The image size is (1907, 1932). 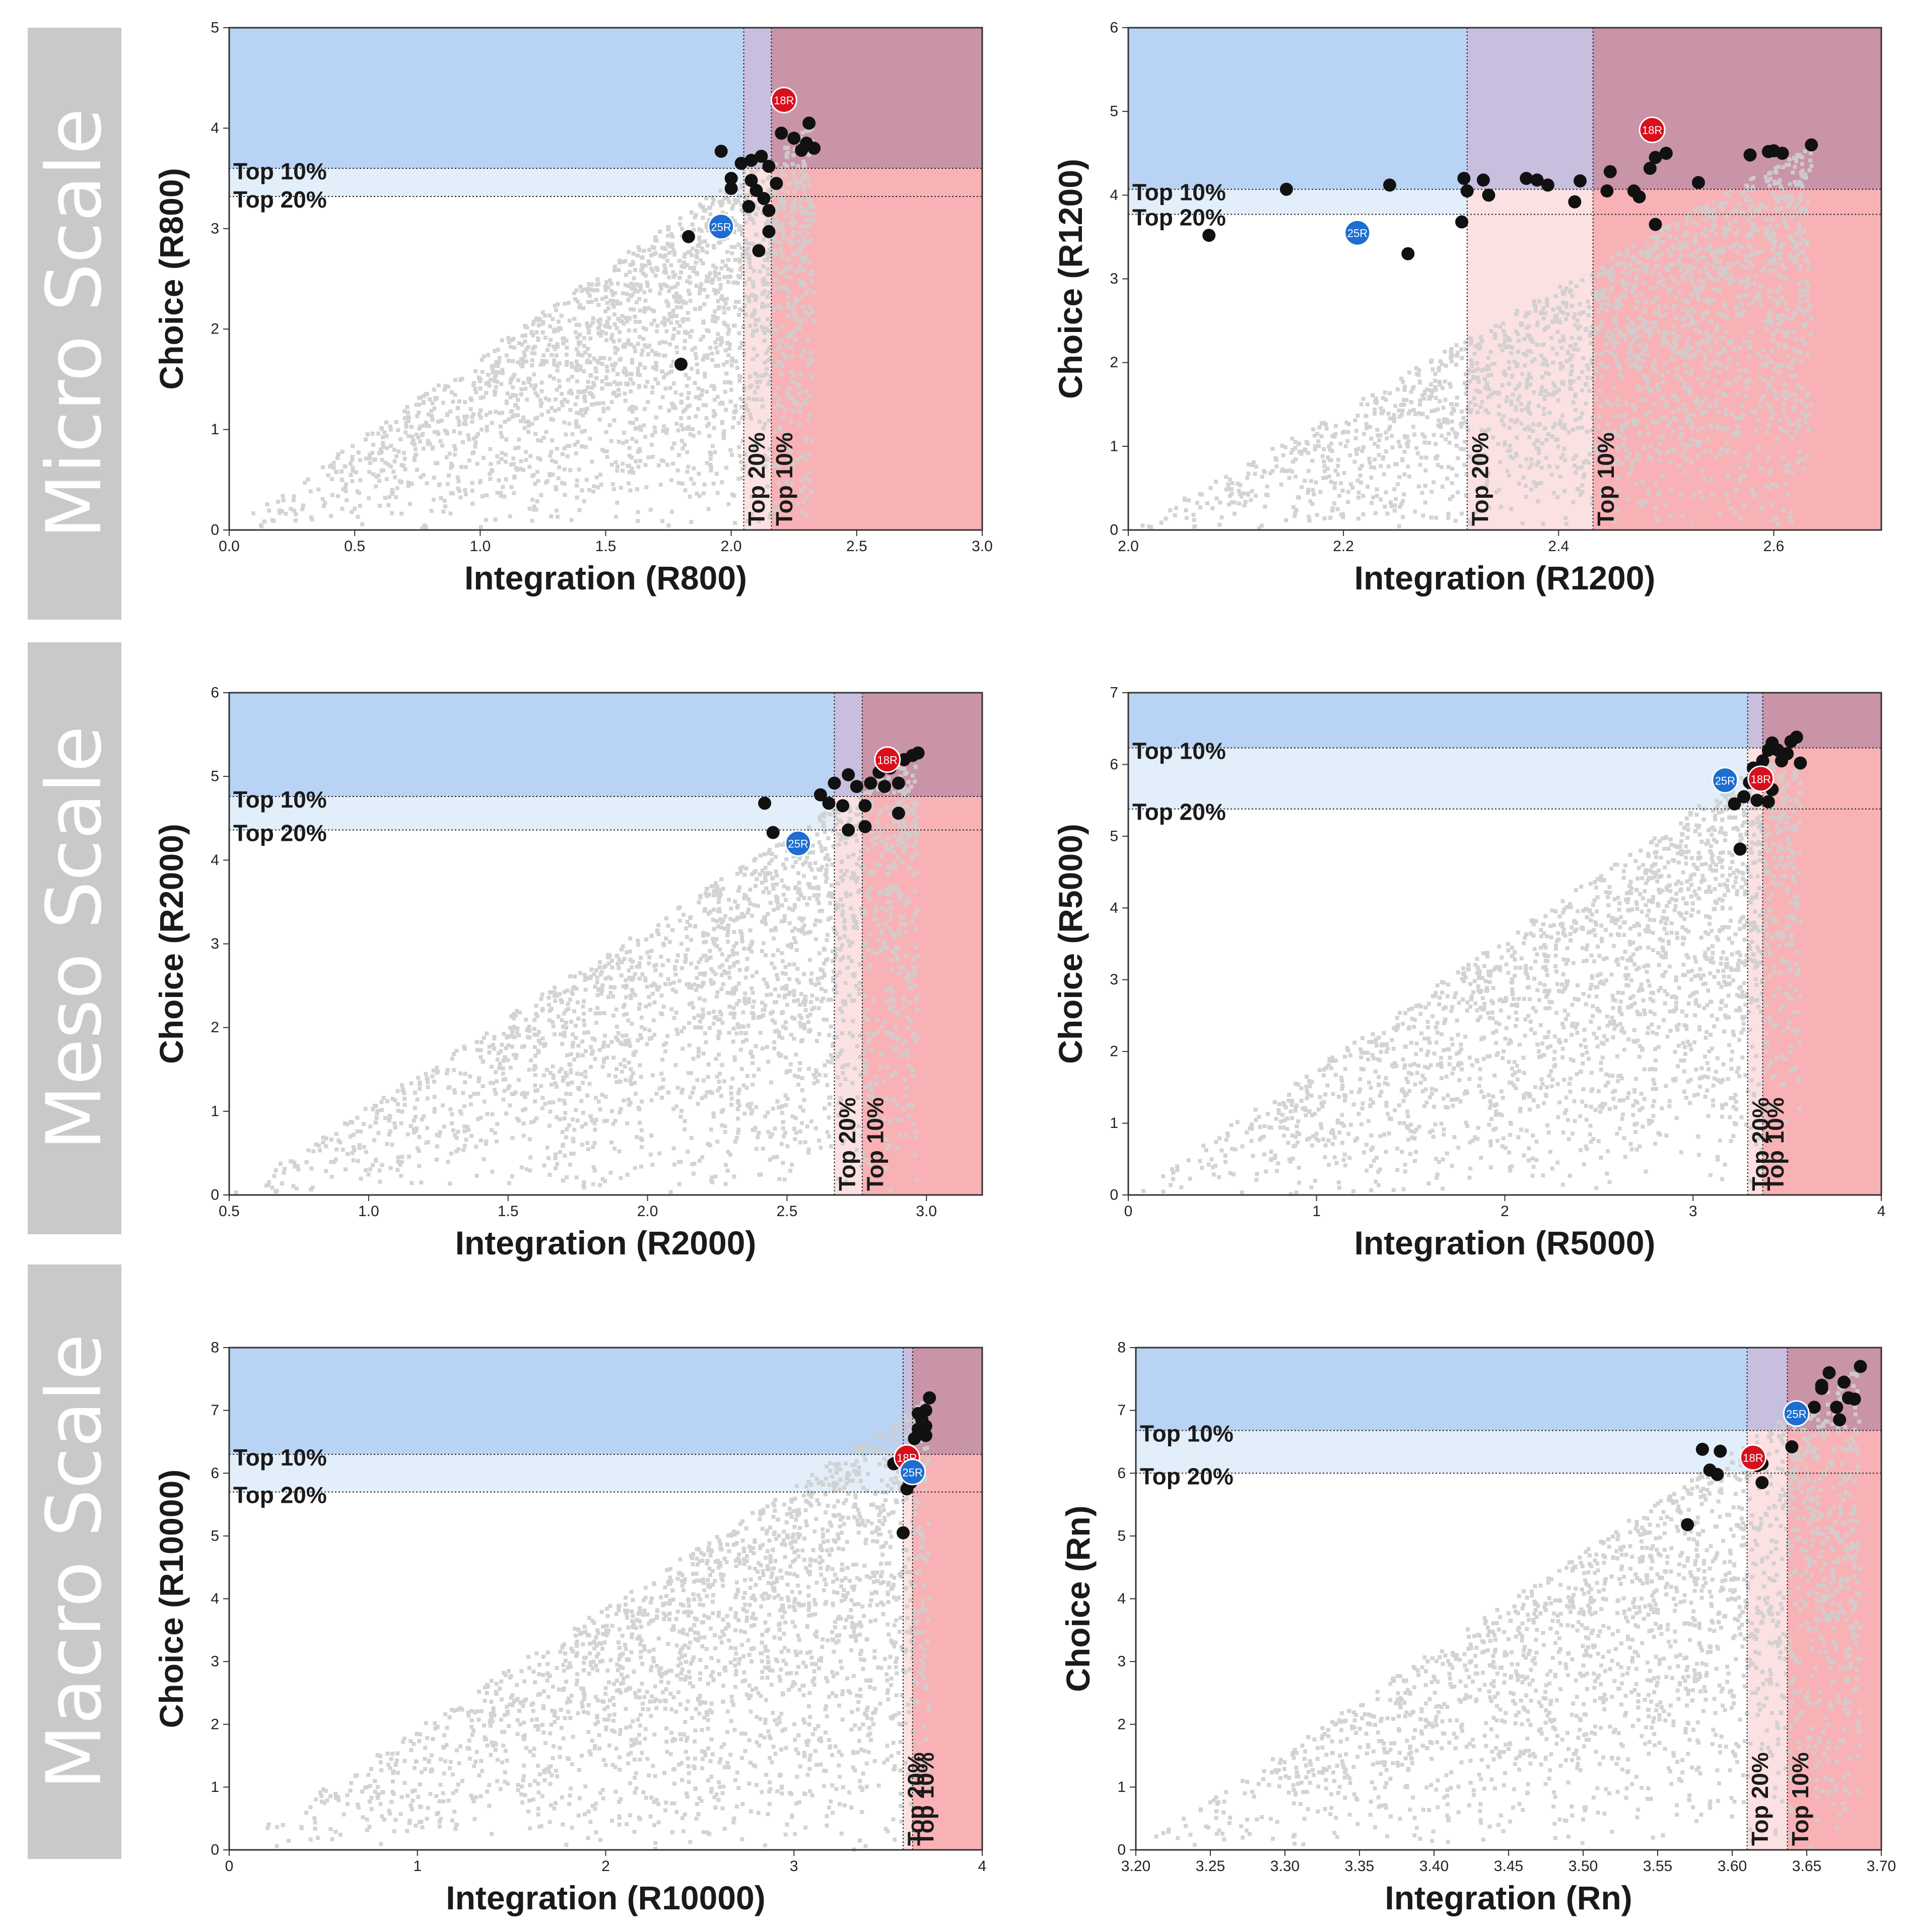 I want to click on zone-blue-top10, so click(x=486, y=98).